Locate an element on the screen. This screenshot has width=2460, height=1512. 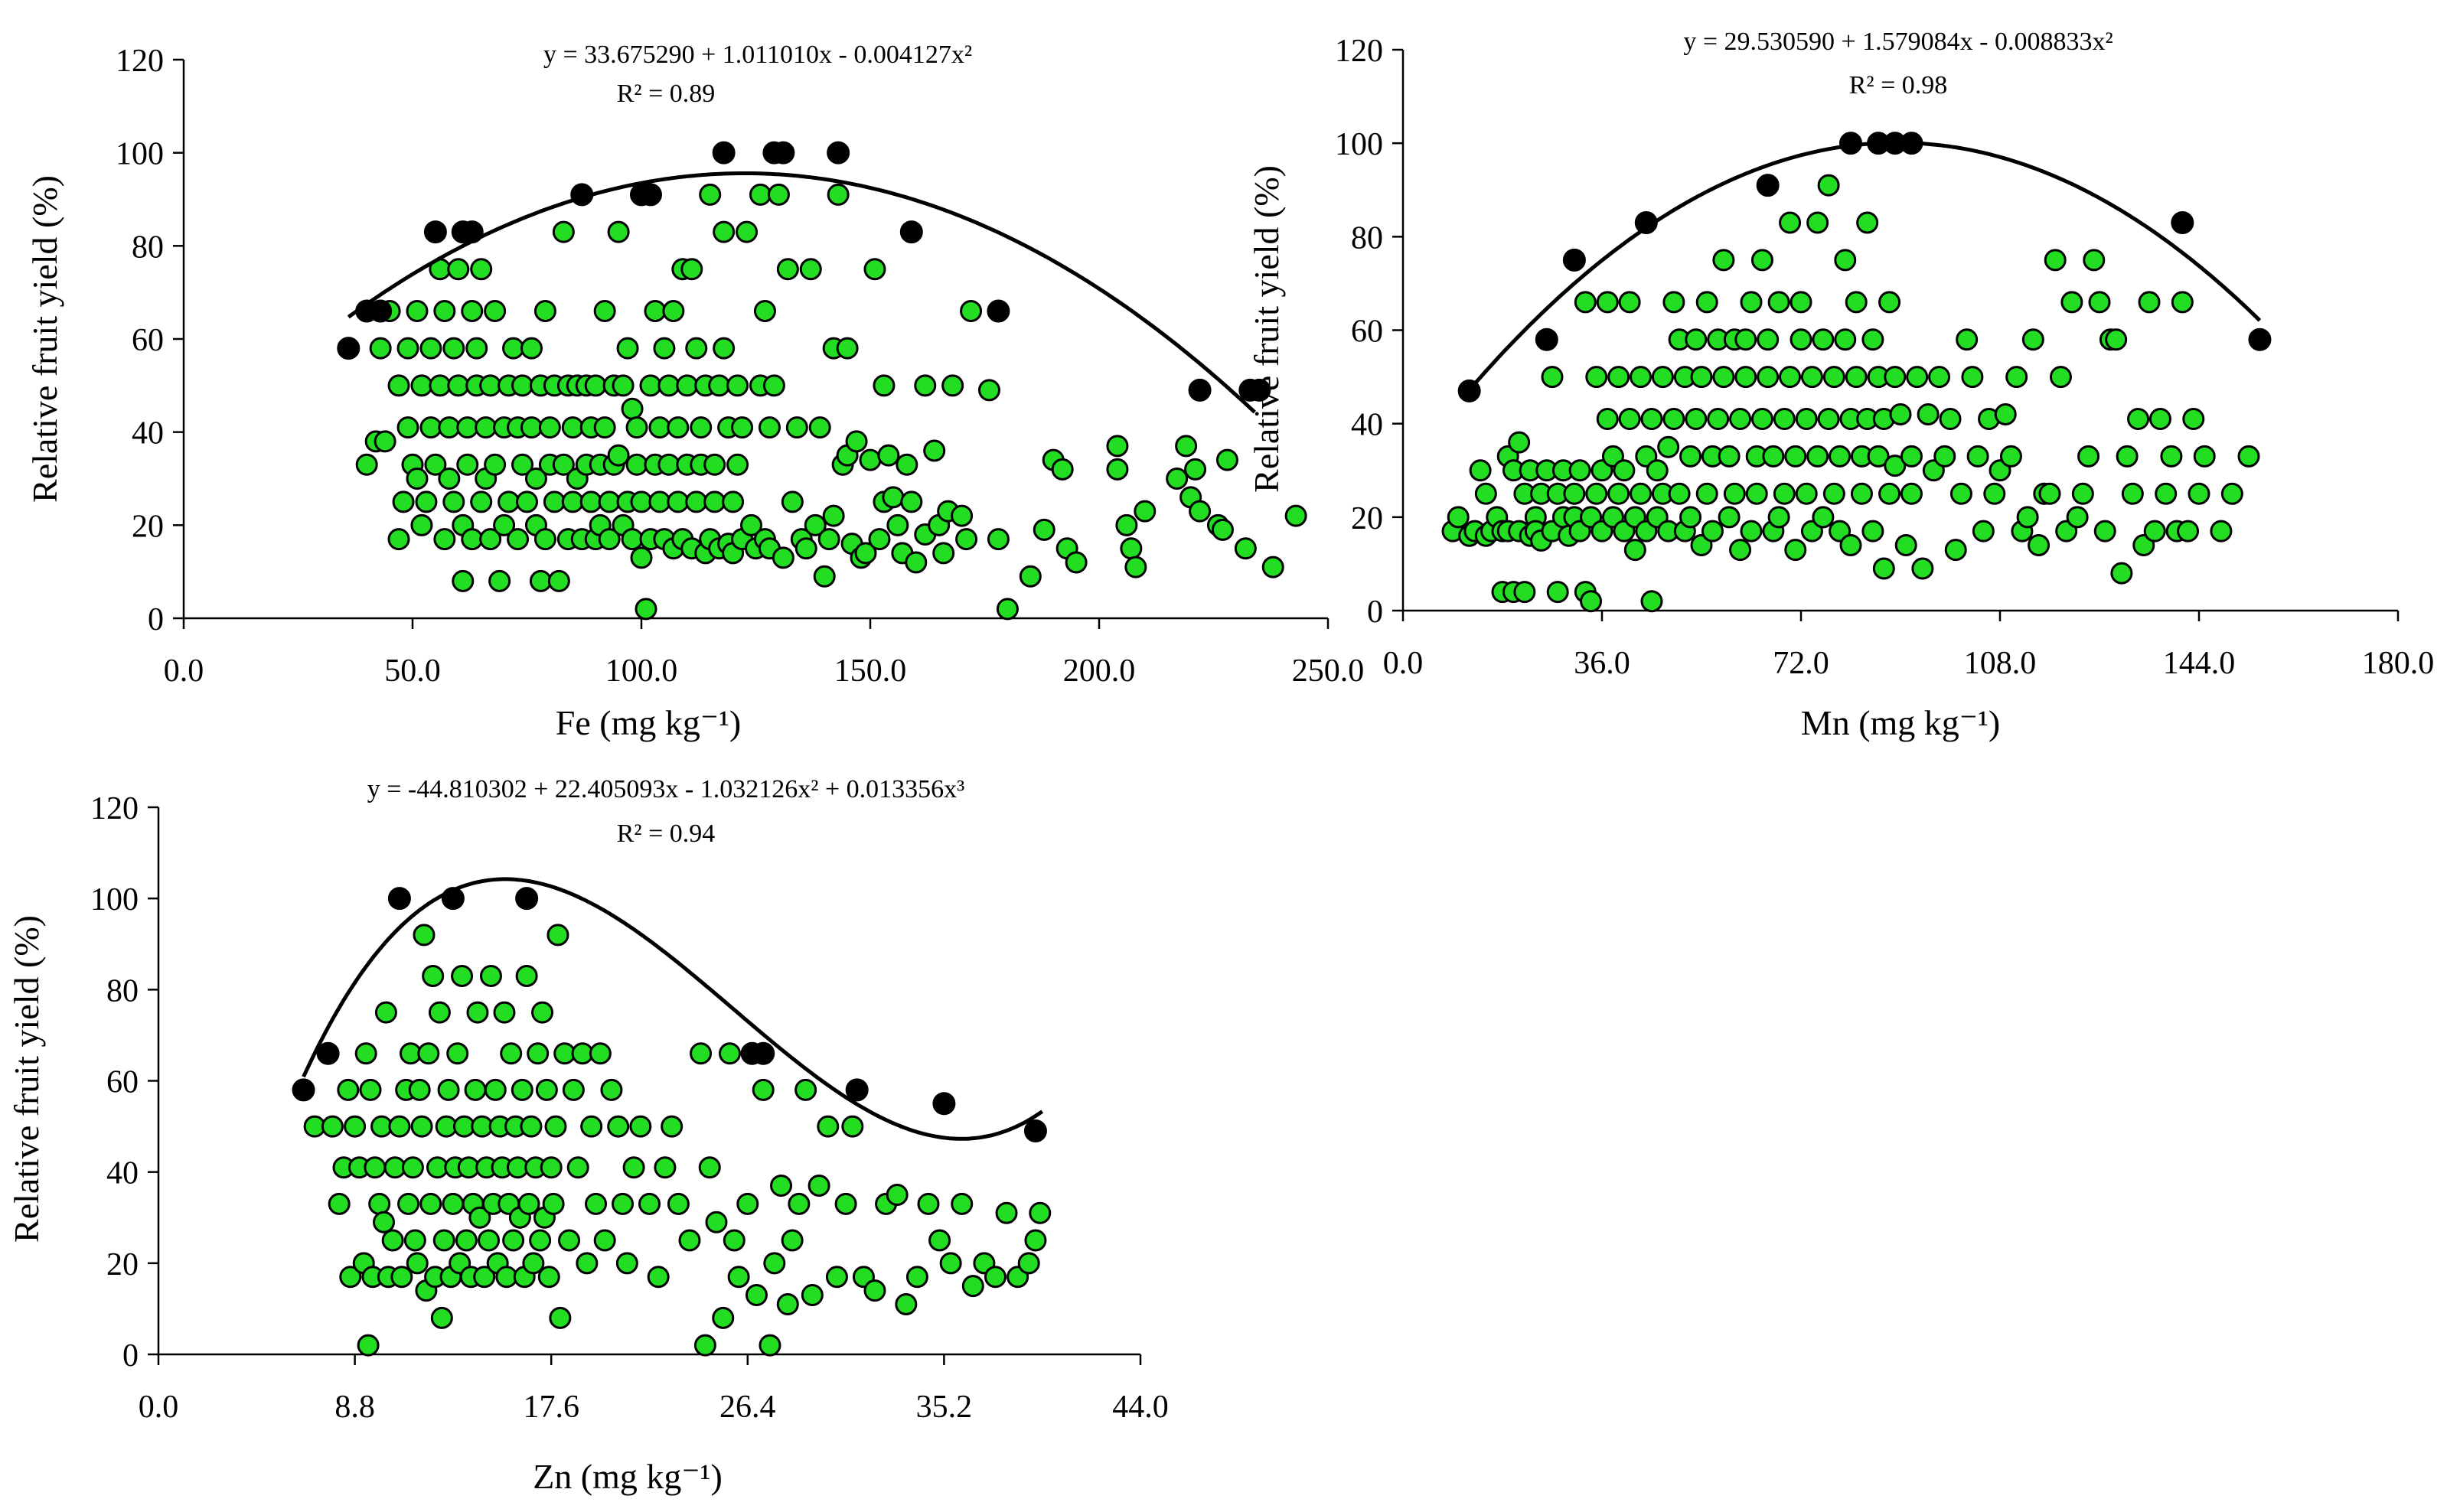
zn-fit-curve is located at coordinates (673, 1009).